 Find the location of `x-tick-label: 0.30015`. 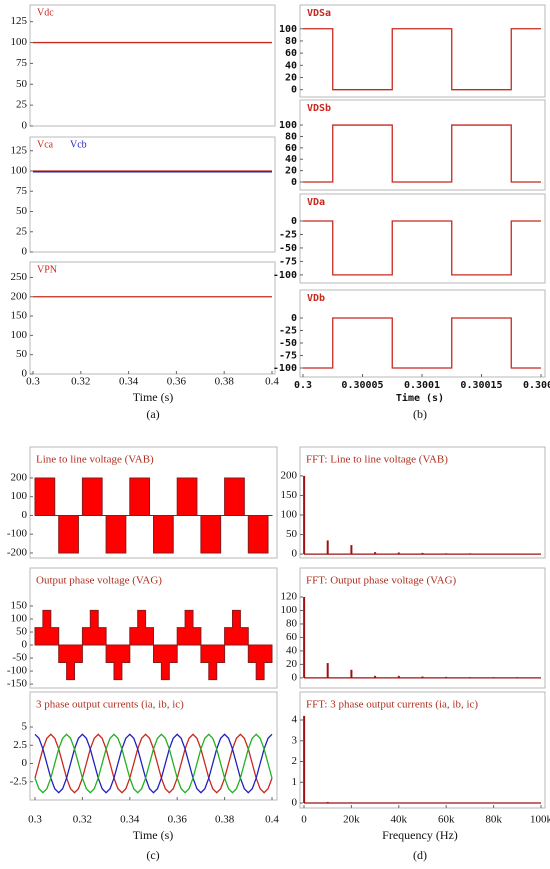

x-tick-label: 0.30015 is located at coordinates (481, 385).